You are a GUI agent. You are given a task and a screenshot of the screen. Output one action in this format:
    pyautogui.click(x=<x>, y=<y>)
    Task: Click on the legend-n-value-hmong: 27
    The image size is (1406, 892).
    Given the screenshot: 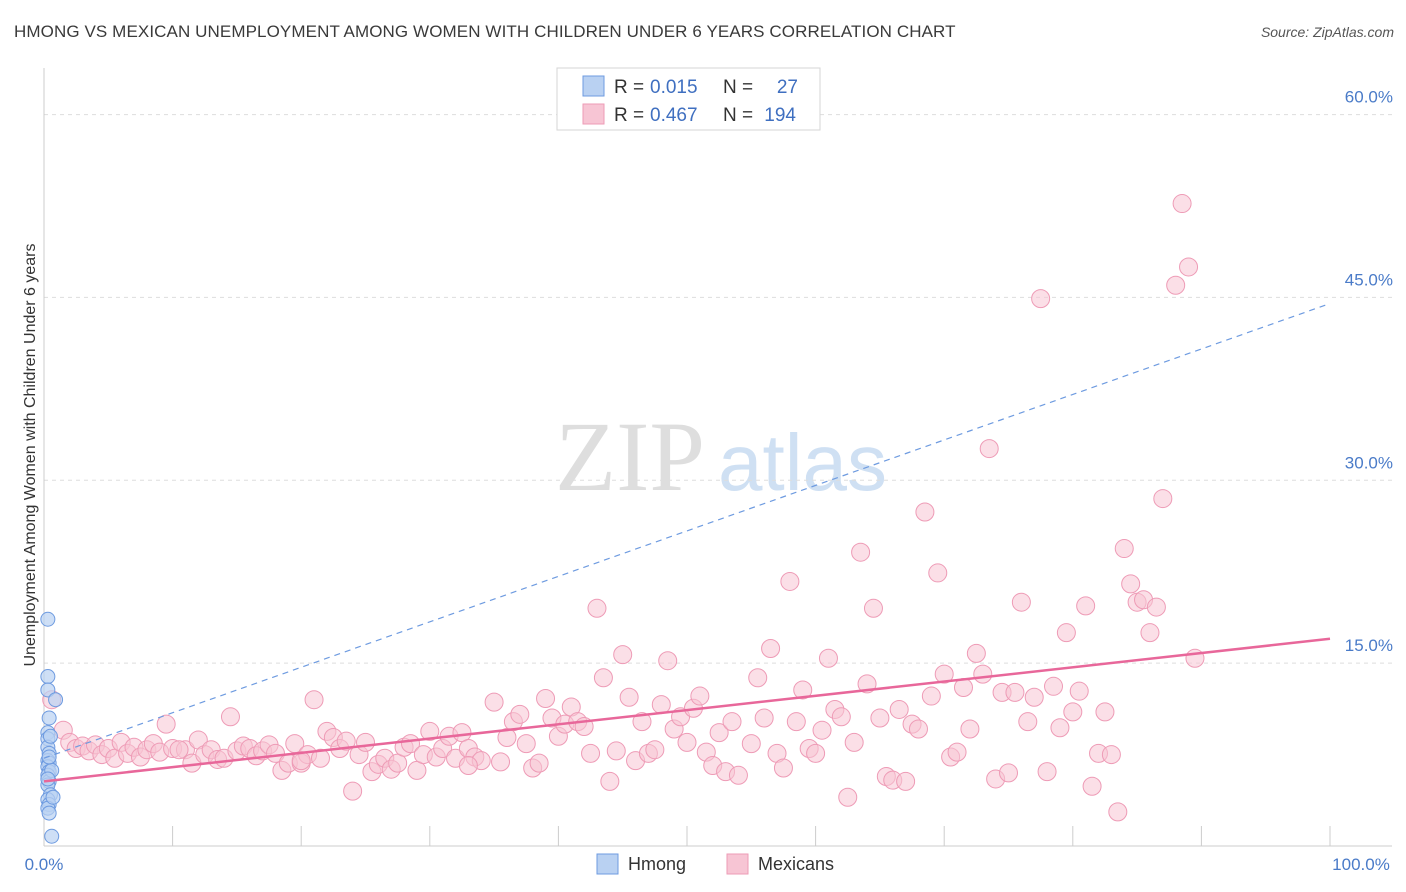 What is the action you would take?
    pyautogui.click(x=787, y=87)
    